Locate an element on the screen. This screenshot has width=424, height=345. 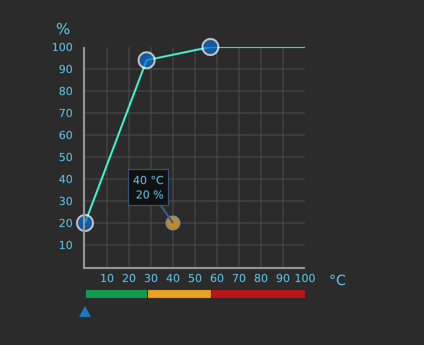
y-tick-label: 60 is located at coordinates (65, 135).